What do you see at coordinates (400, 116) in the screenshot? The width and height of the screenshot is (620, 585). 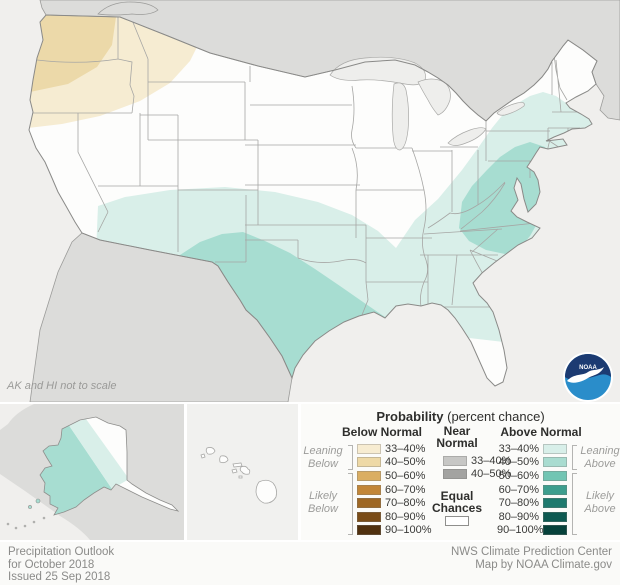 I see `lake-michigan` at bounding box center [400, 116].